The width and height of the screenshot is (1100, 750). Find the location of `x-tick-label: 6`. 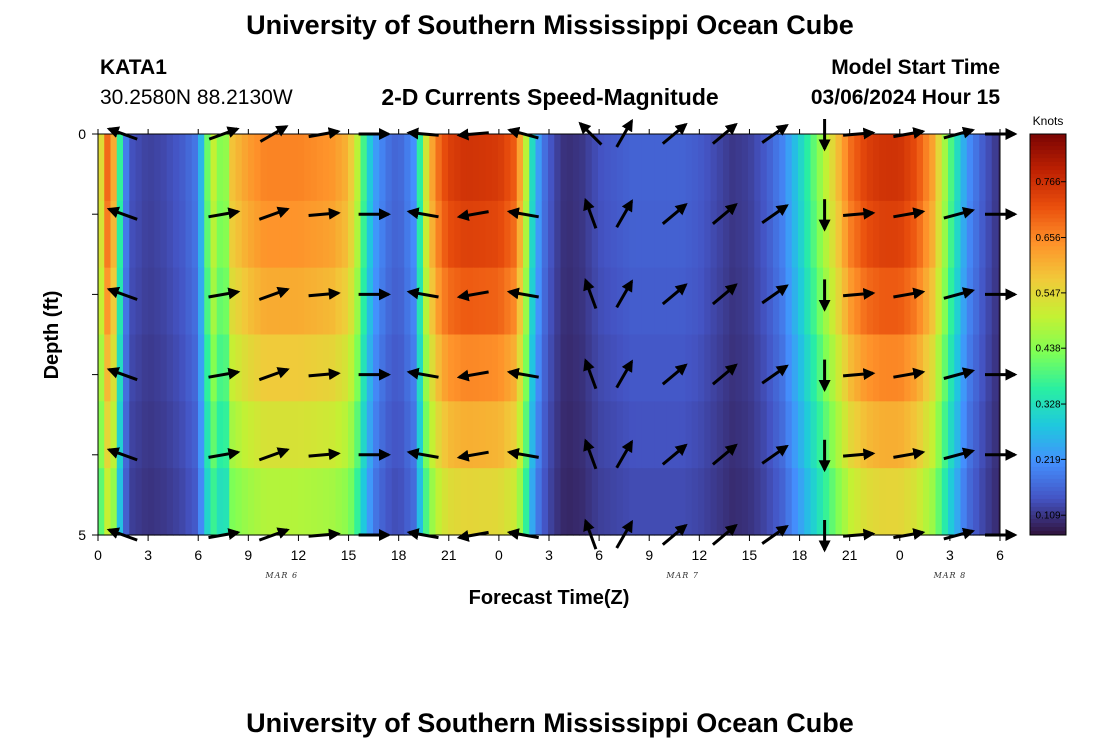

x-tick-label: 6 is located at coordinates (599, 555).